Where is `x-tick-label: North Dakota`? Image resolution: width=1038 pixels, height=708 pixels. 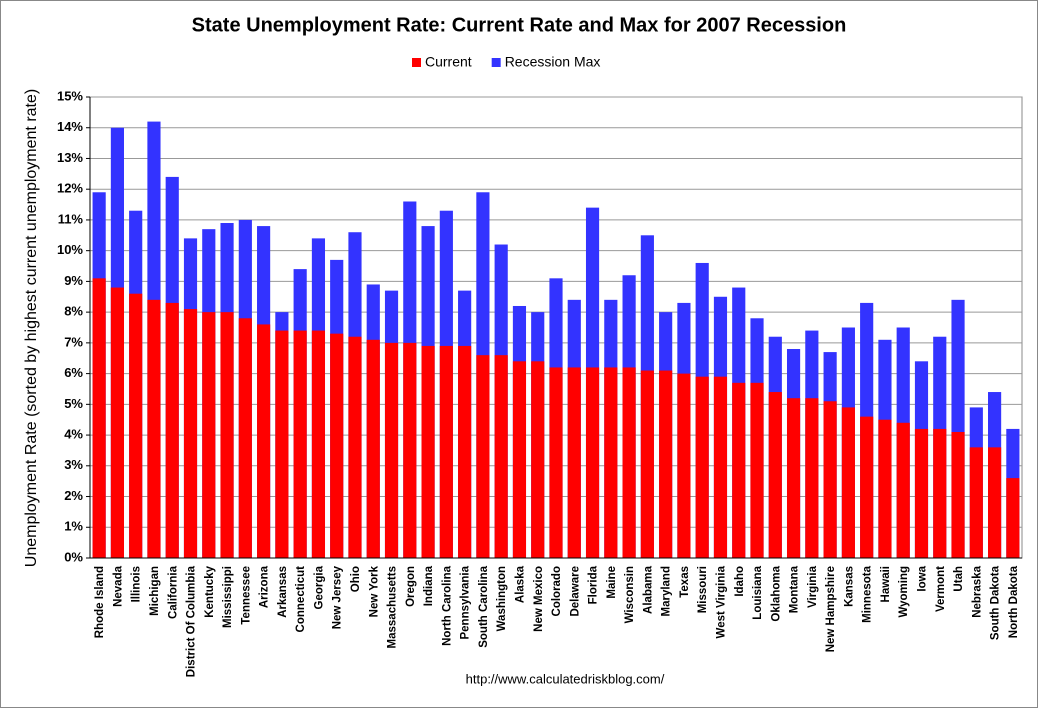
x-tick-label: North Dakota is located at coordinates (1014, 601).